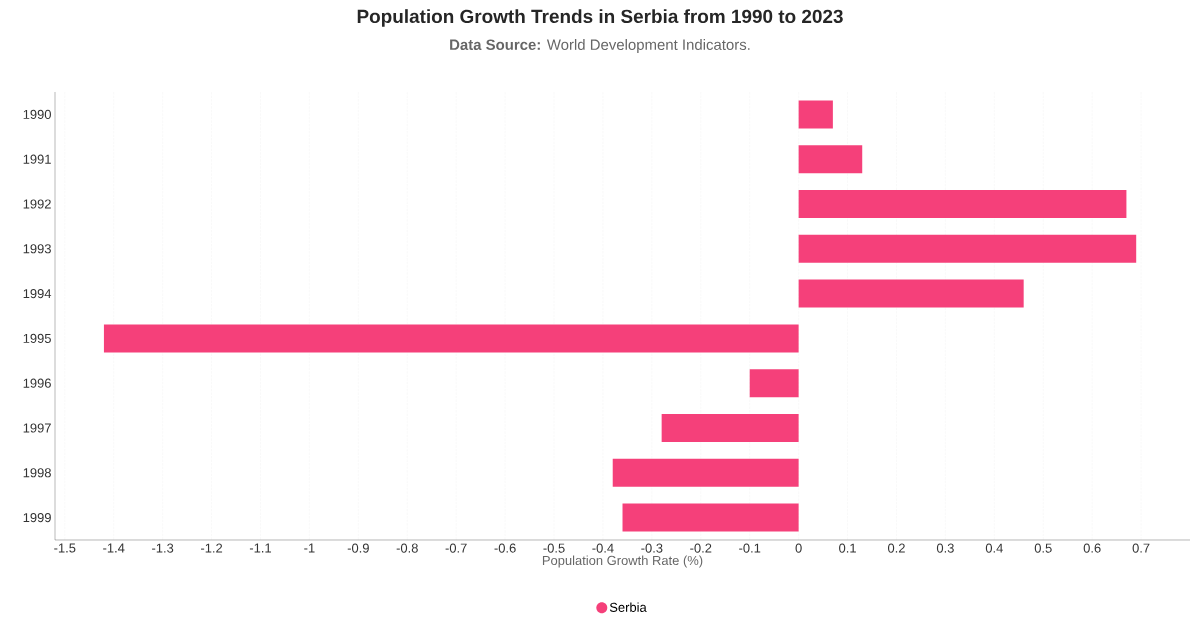 The image size is (1200, 628). Describe the element at coordinates (163, 548) in the screenshot. I see `x-tick-label: -1.3` at that location.